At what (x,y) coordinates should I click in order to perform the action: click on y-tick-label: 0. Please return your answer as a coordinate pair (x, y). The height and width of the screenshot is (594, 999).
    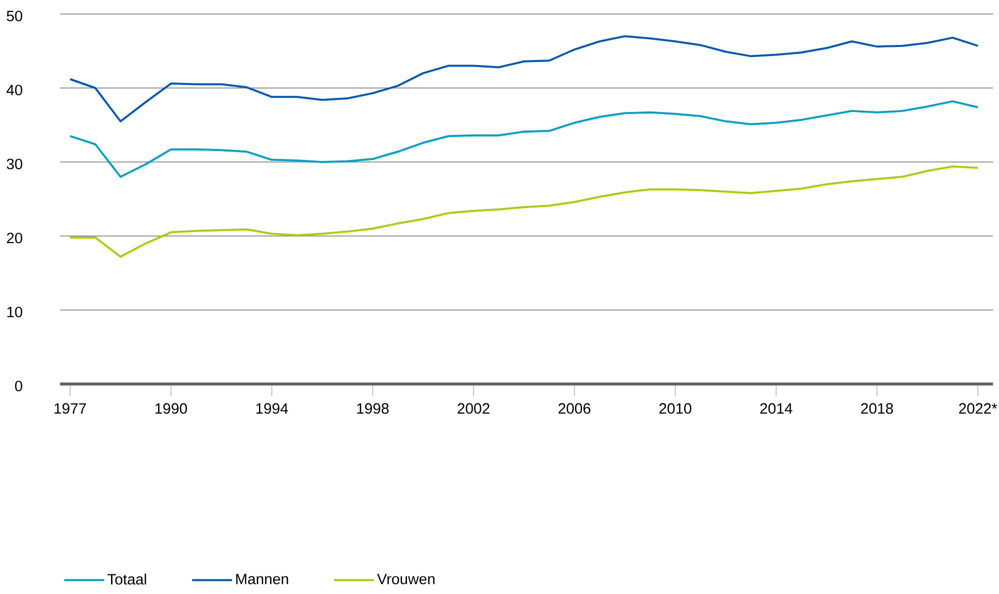
    Looking at the image, I should click on (18, 386).